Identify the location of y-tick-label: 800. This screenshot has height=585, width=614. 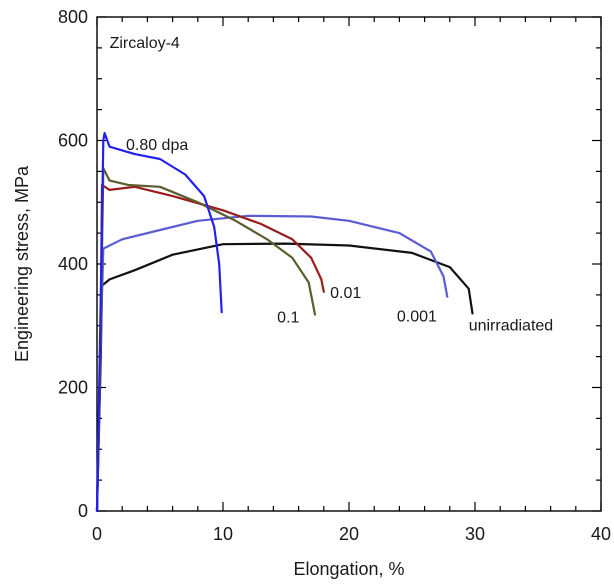
(73, 17).